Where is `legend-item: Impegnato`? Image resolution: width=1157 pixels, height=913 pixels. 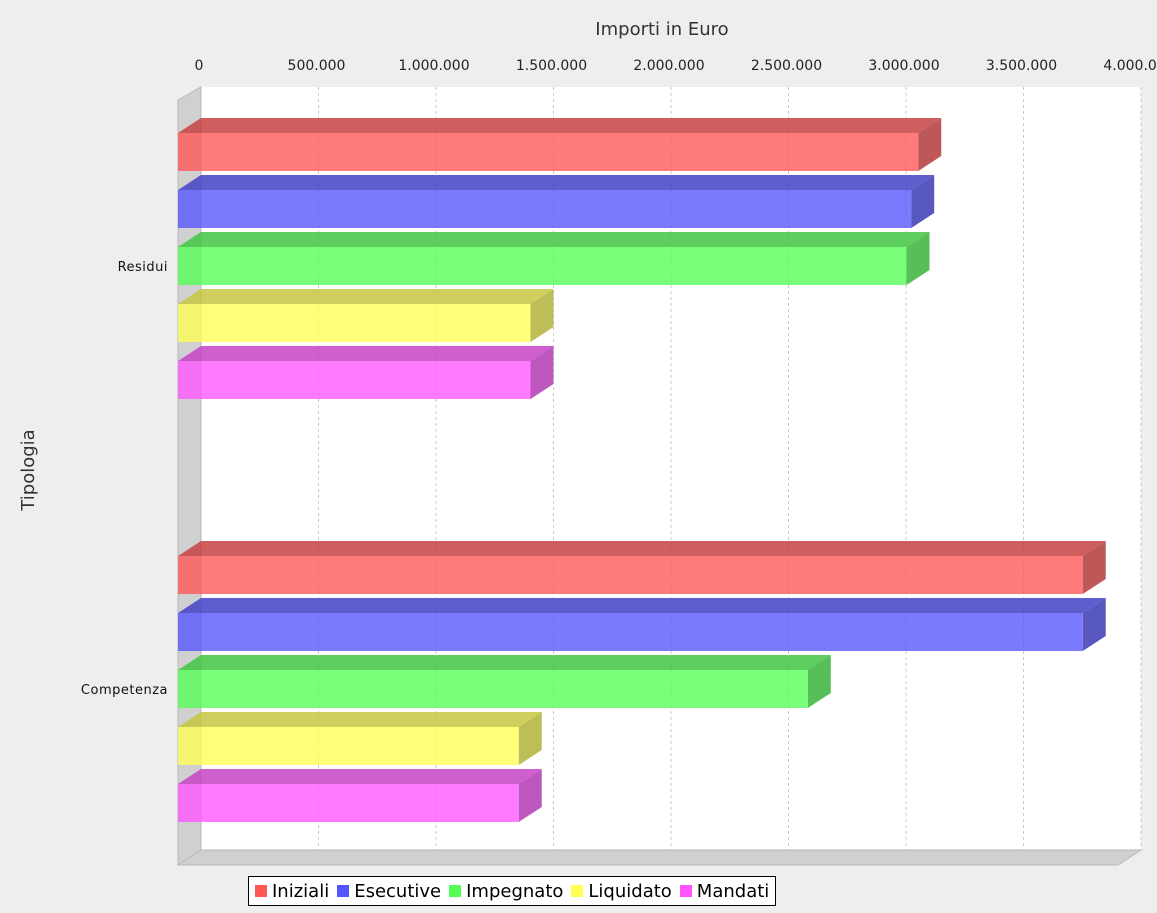
legend-item: Impegnato is located at coordinates (506, 891).